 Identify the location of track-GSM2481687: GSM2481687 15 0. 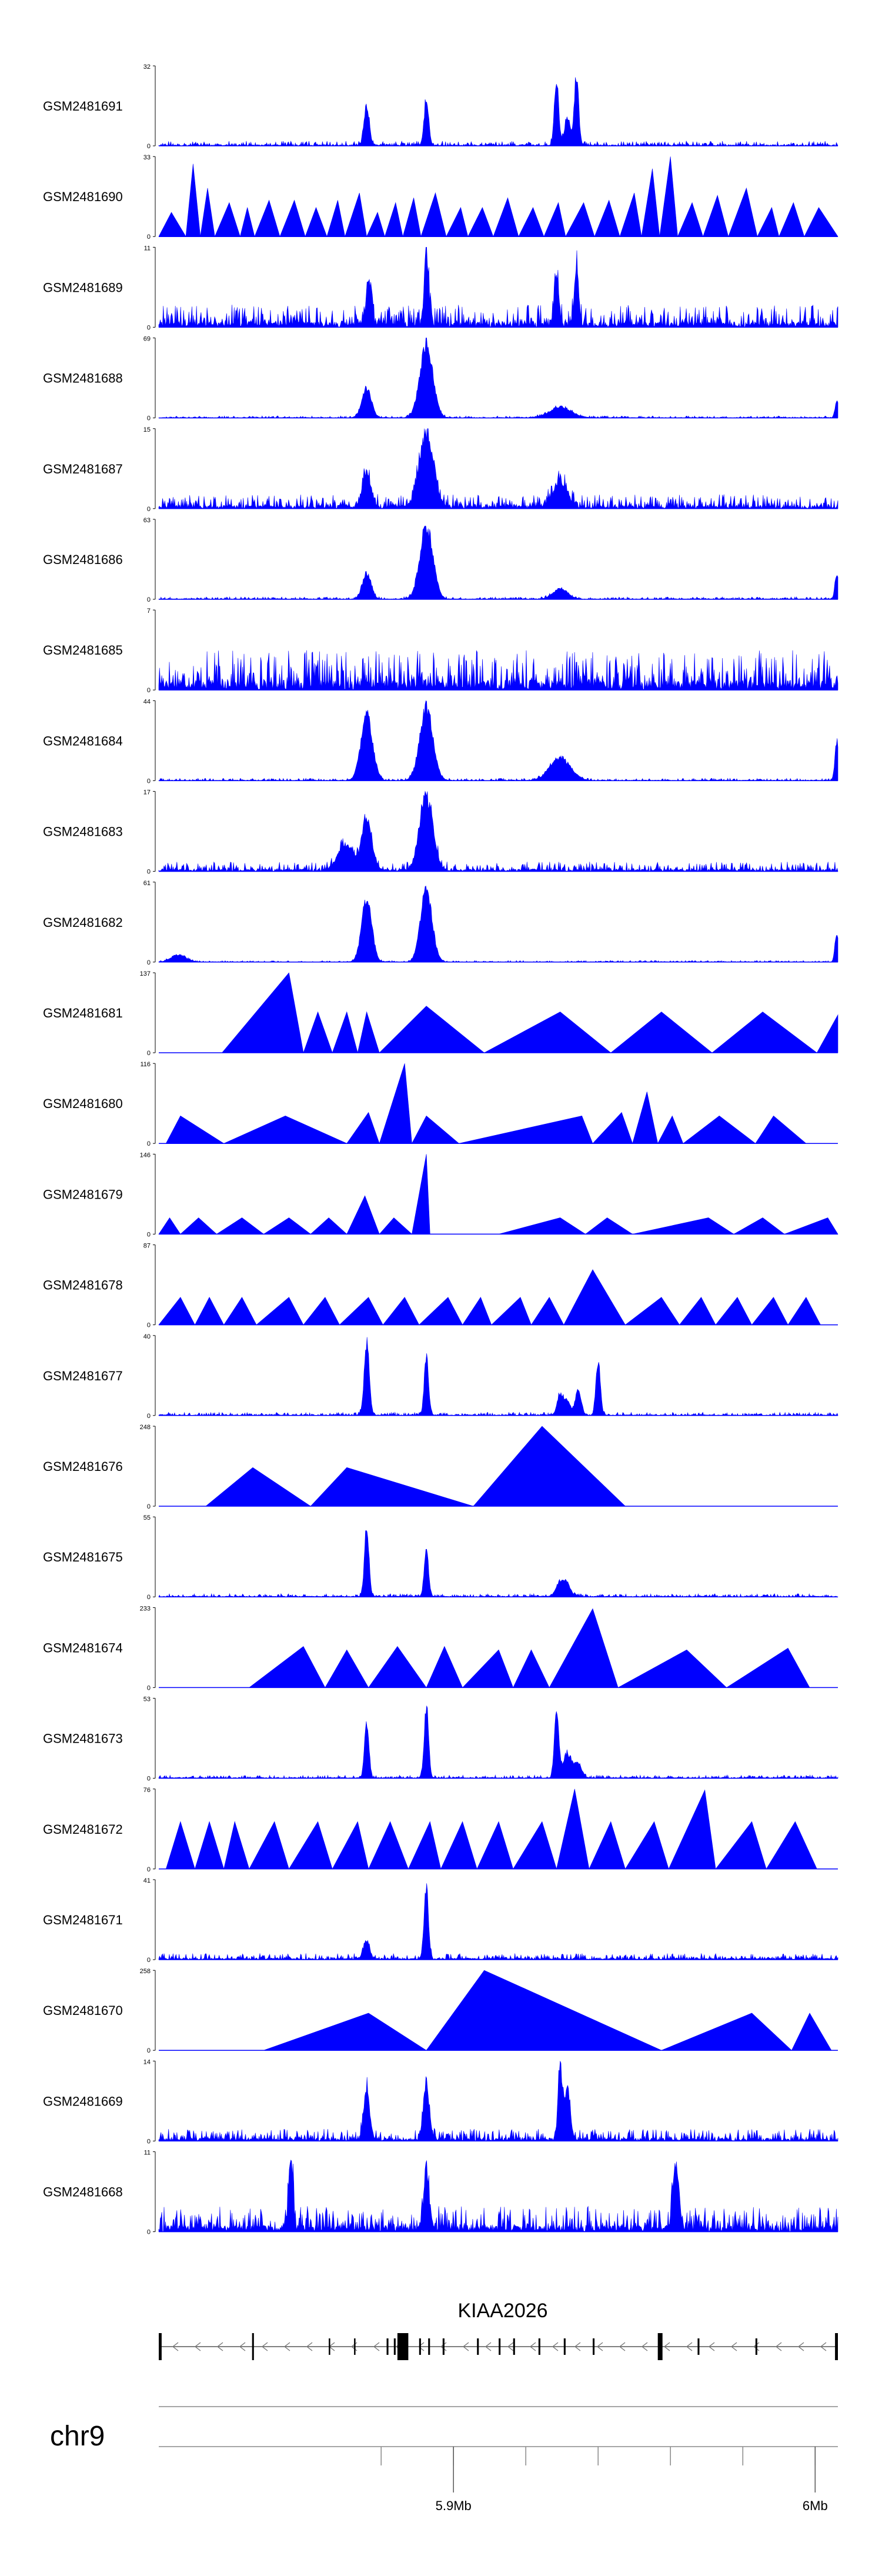
(440, 469).